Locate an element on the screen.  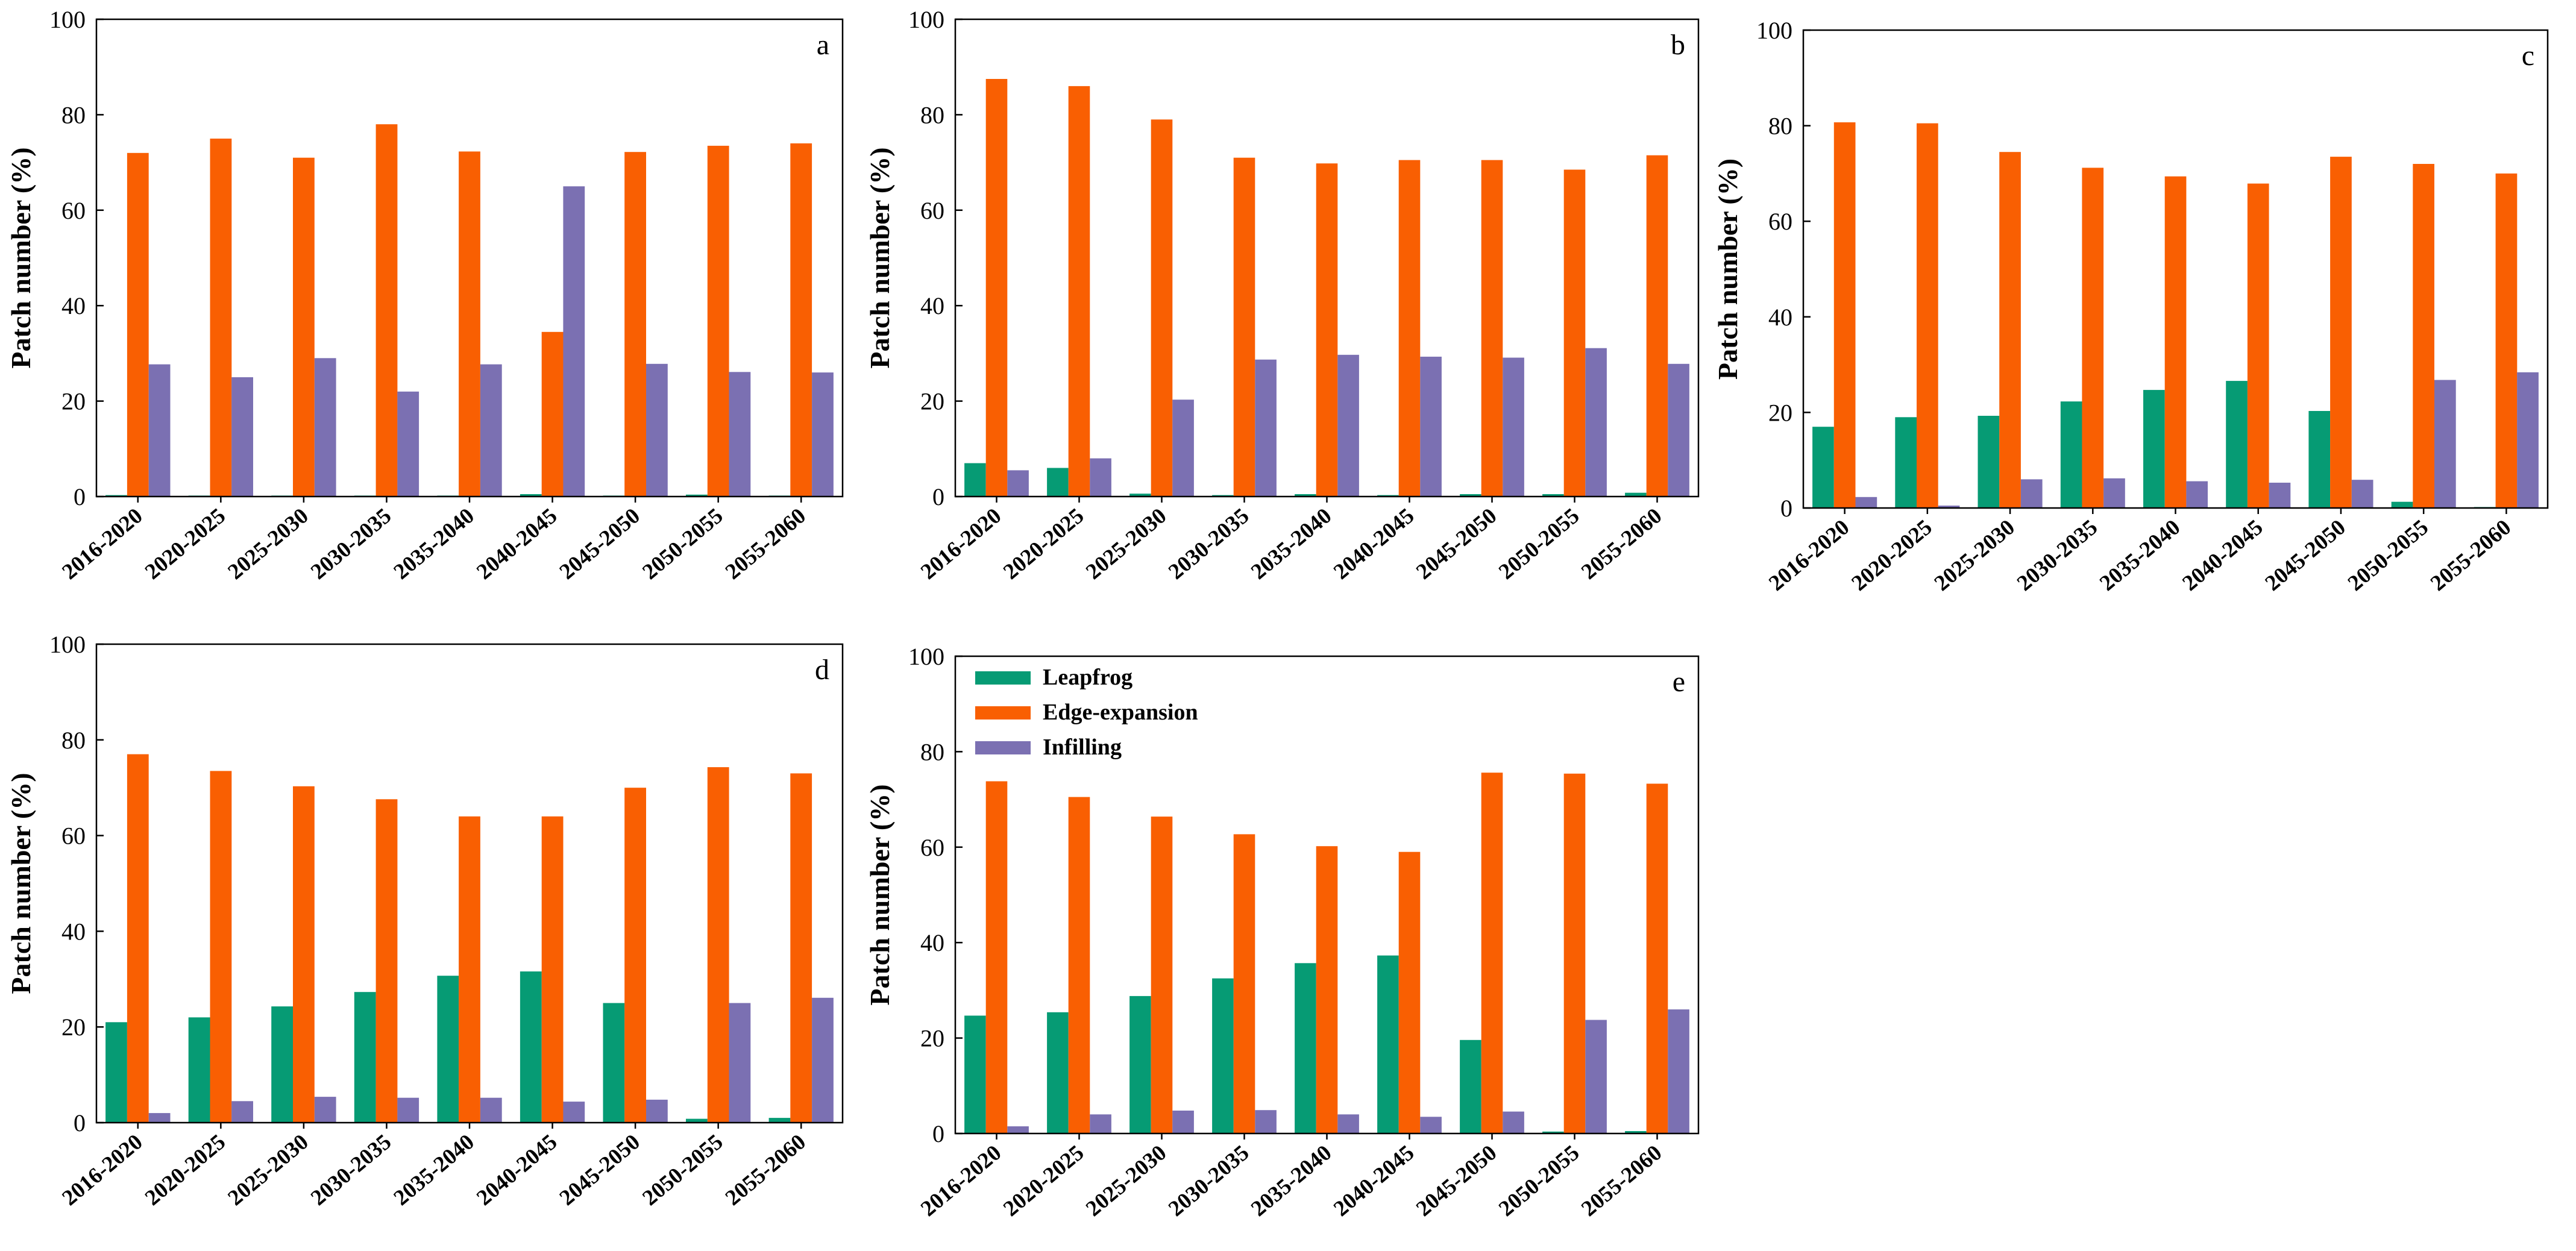
bar-a-infilling-2020-2025 is located at coordinates (242, 437).